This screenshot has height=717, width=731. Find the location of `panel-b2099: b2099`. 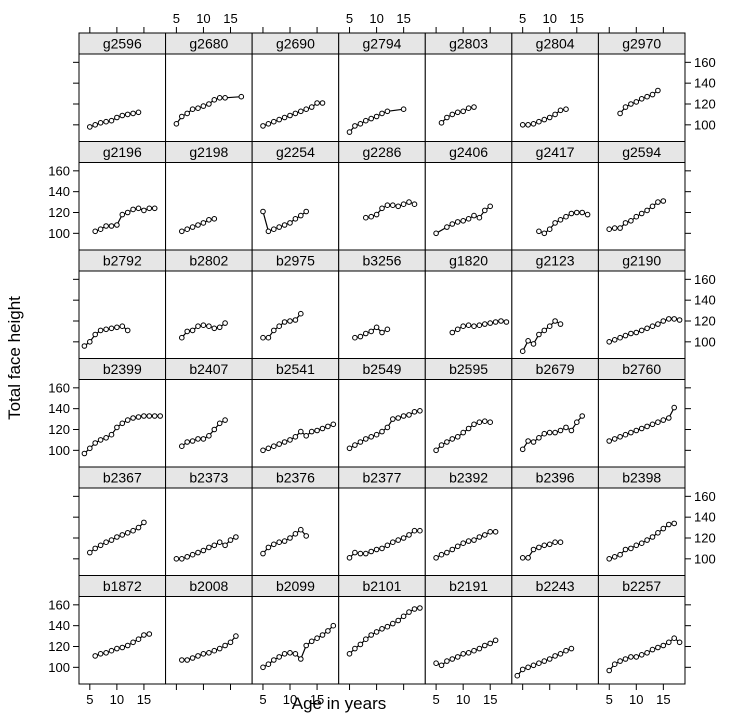

panel-b2099: b2099 is located at coordinates (295, 630).